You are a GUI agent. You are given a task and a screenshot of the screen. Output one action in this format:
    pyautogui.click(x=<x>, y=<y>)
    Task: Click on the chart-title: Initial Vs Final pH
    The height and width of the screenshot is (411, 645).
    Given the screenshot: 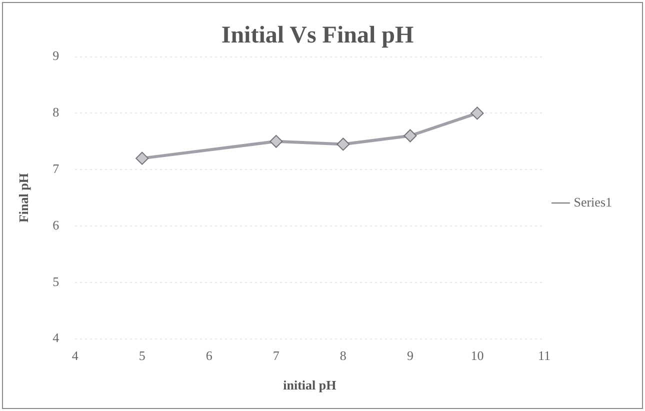 What is the action you would take?
    pyautogui.click(x=317, y=35)
    